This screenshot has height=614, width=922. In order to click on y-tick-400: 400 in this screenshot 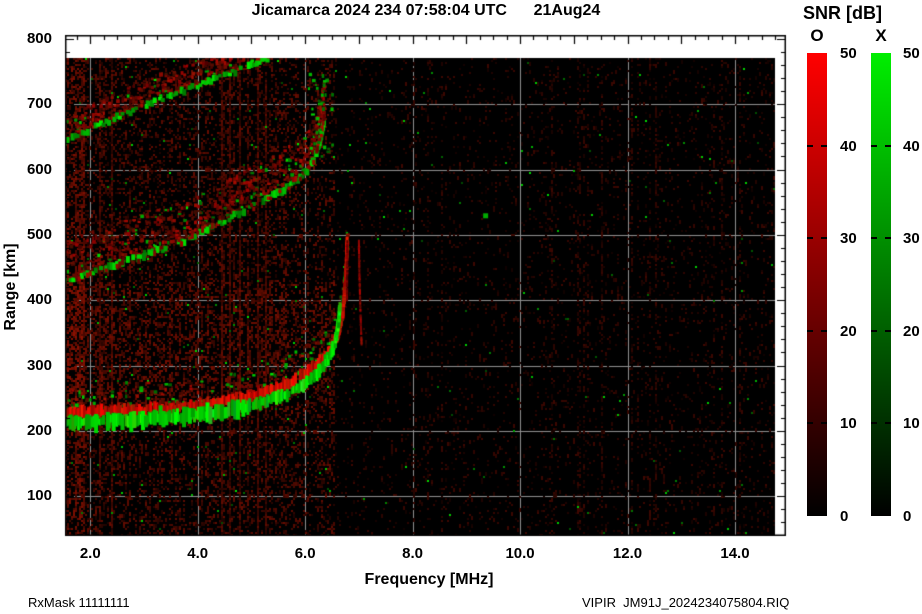, I will do `click(39, 300)`.